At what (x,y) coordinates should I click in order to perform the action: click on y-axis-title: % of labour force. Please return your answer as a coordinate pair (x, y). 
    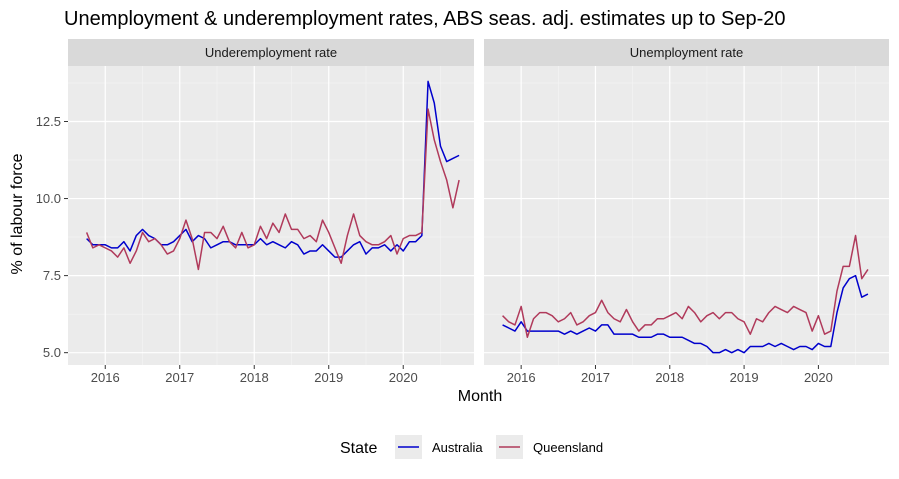
    Looking at the image, I should click on (17, 213).